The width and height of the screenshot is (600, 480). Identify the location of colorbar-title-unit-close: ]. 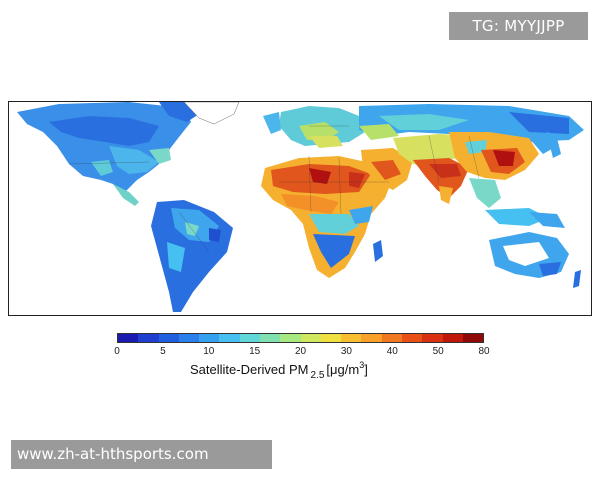
(366, 369).